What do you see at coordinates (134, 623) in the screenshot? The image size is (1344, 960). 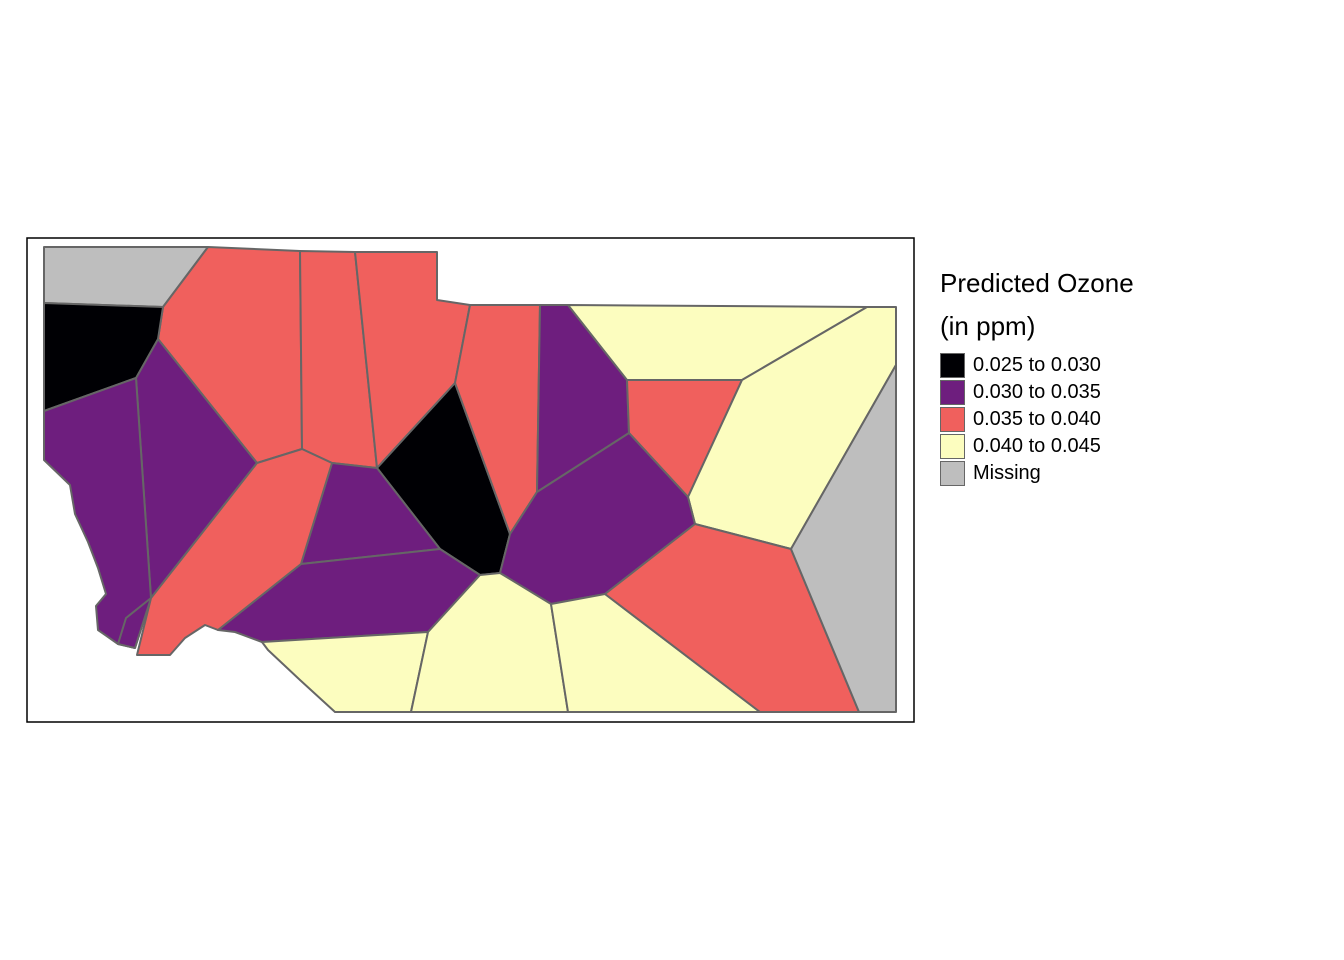 I see `region-harbor-purple` at bounding box center [134, 623].